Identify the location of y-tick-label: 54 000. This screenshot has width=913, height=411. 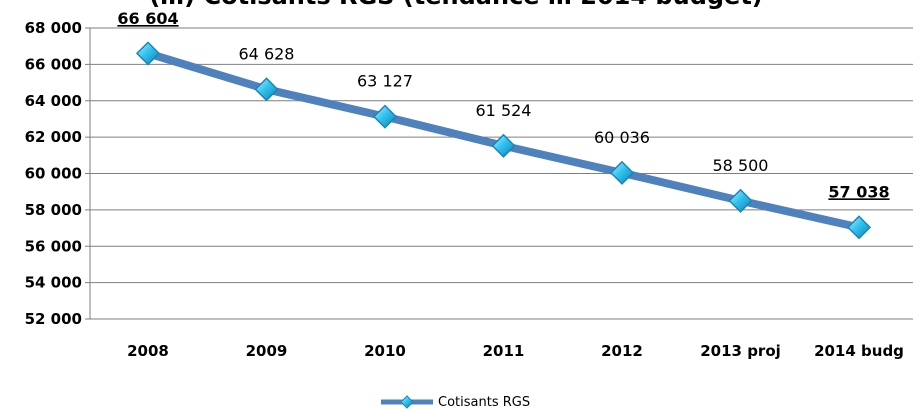
(53, 283).